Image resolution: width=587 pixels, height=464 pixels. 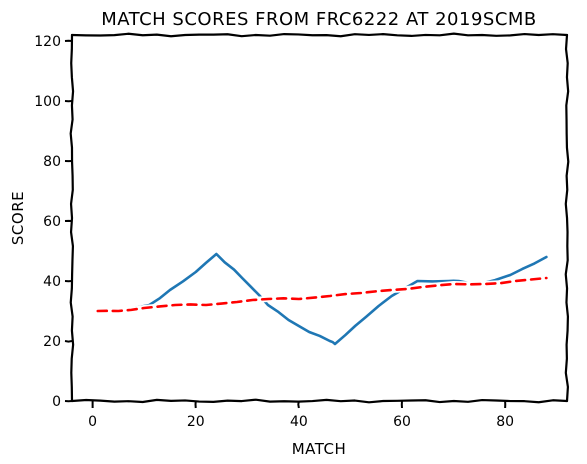 I want to click on y-tick-label: 80, so click(x=52, y=162).